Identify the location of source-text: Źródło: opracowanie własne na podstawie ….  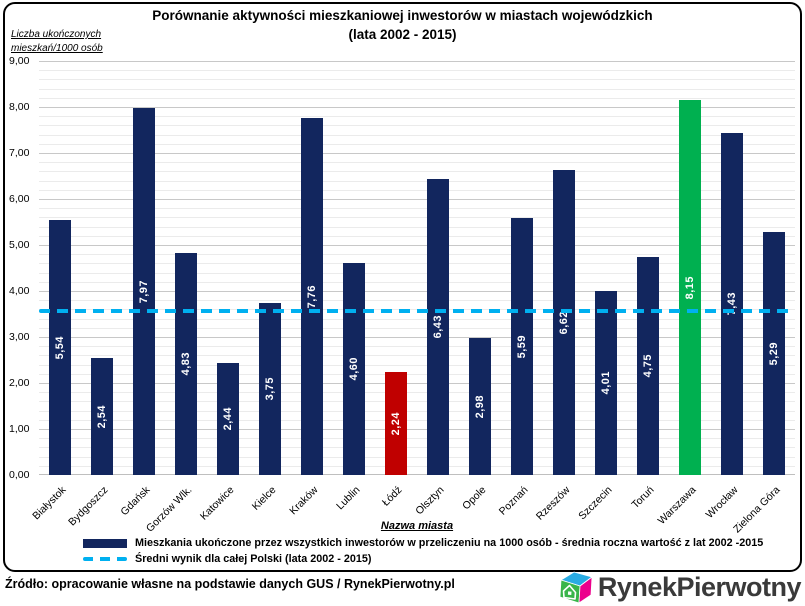
(230, 584).